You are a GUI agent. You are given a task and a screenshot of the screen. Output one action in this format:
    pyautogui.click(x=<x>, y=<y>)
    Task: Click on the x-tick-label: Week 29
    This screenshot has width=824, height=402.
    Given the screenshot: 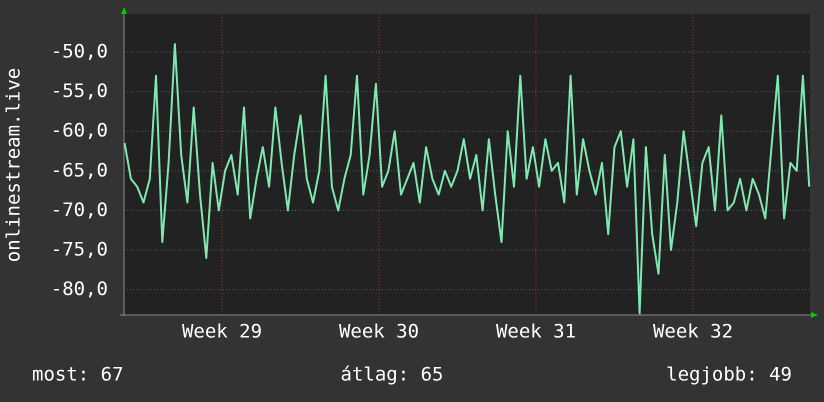 What is the action you would take?
    pyautogui.click(x=222, y=332)
    